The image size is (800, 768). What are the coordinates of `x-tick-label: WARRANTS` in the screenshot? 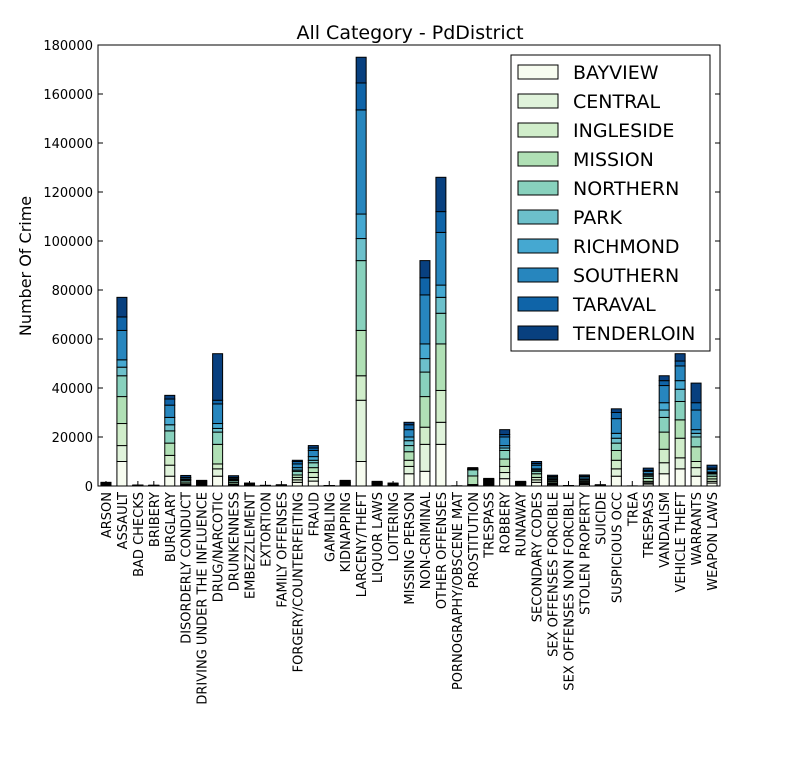 It's located at (697, 528).